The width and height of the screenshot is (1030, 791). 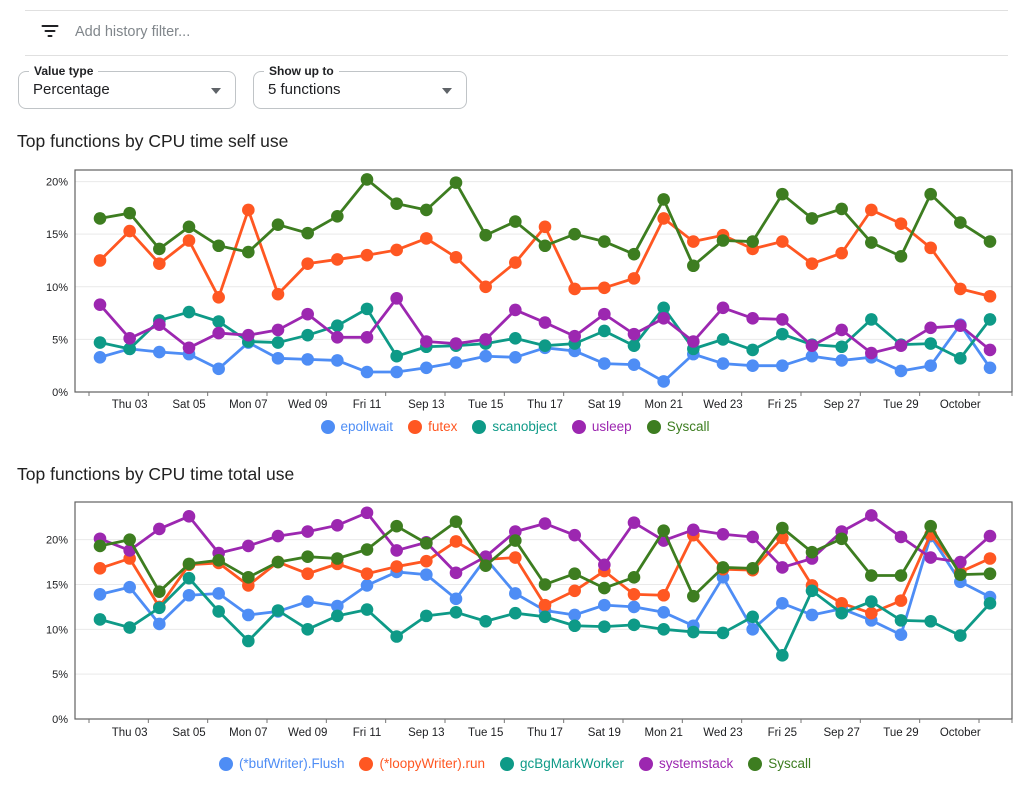 What do you see at coordinates (356, 426) in the screenshot?
I see `legend-item: epollwait` at bounding box center [356, 426].